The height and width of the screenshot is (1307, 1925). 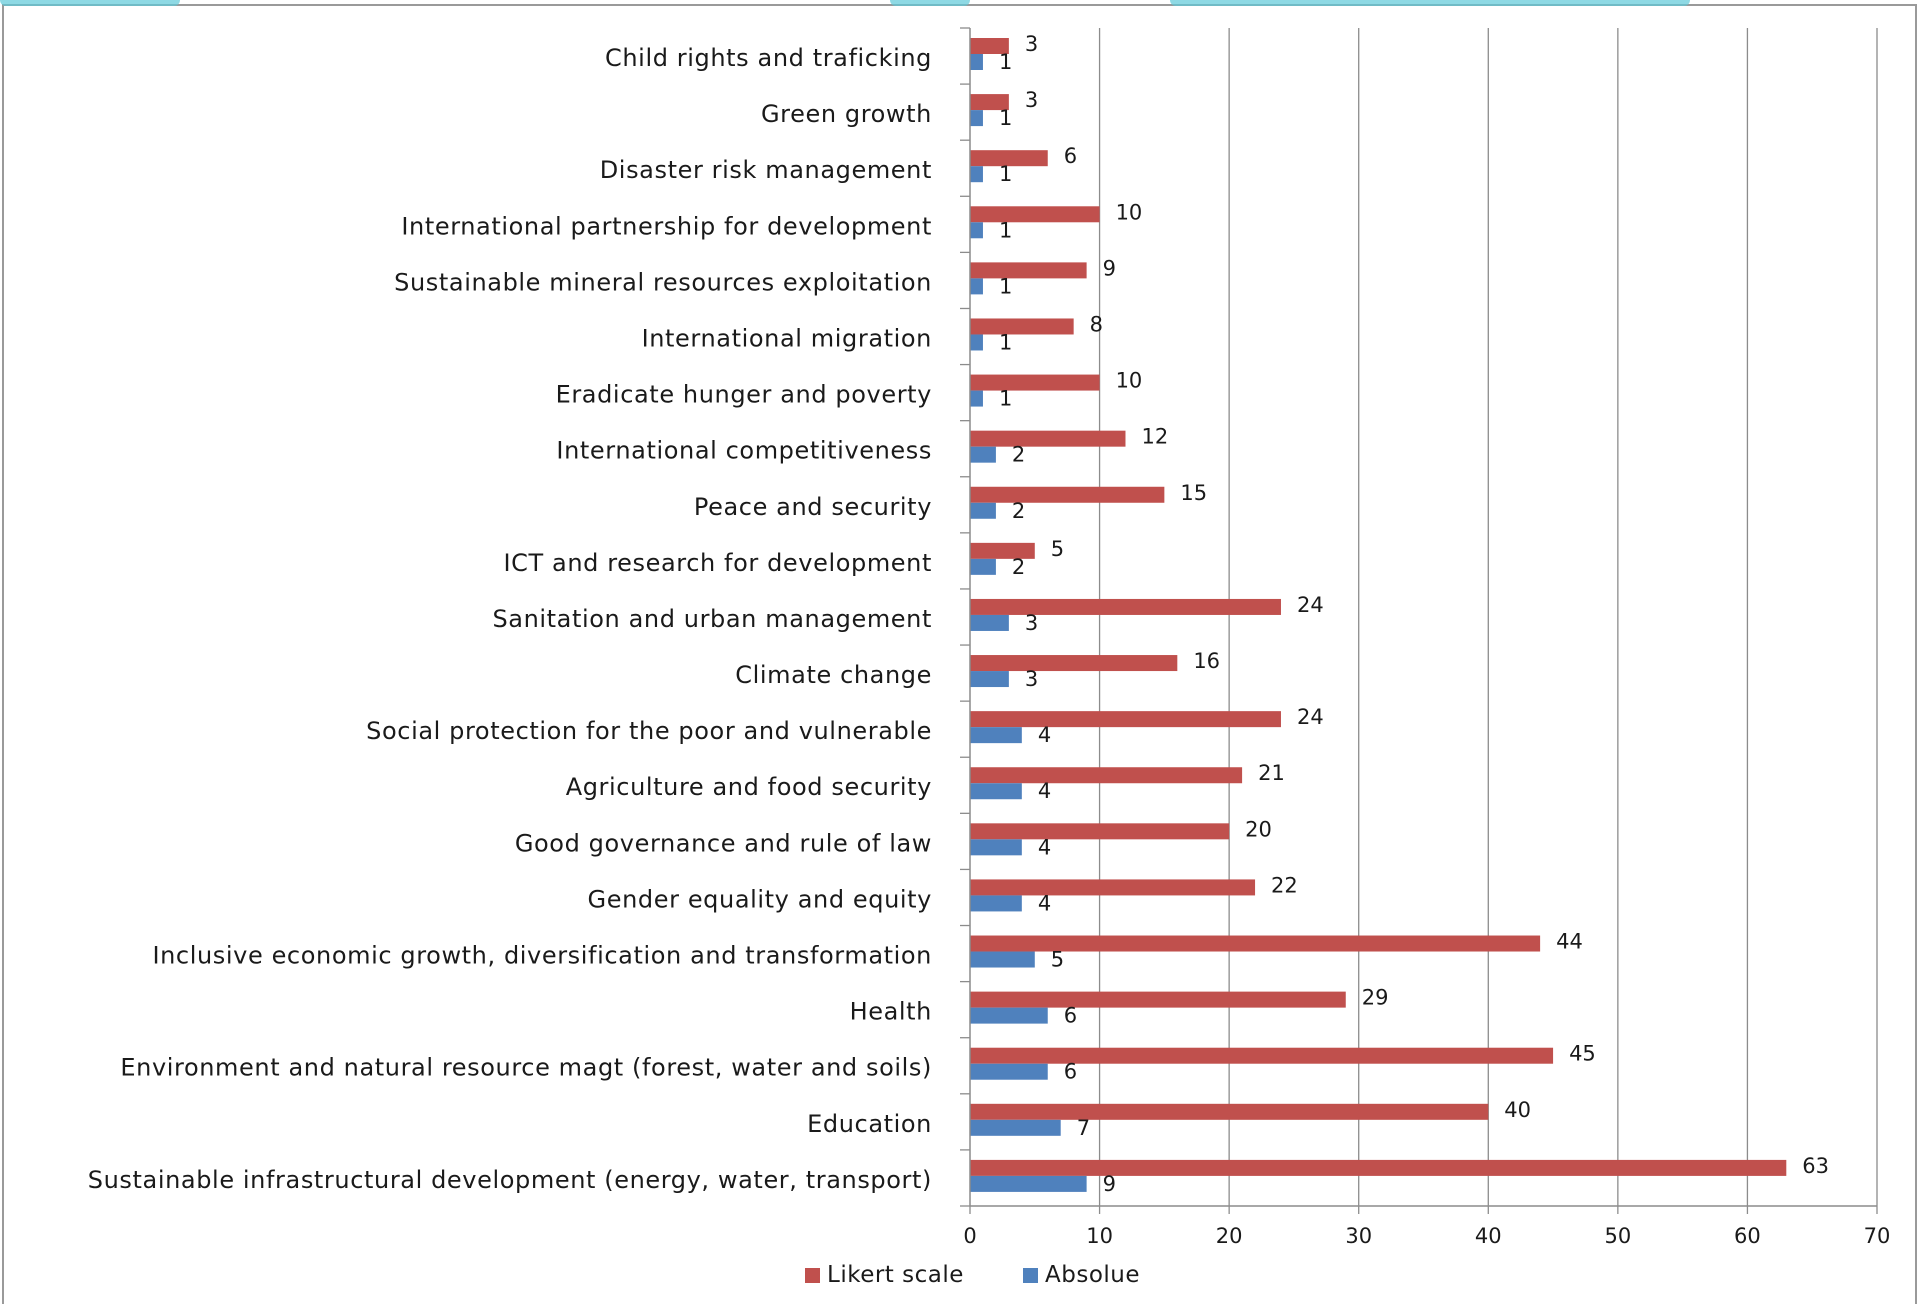 I want to click on x-tick-label: 70, so click(x=1877, y=1236).